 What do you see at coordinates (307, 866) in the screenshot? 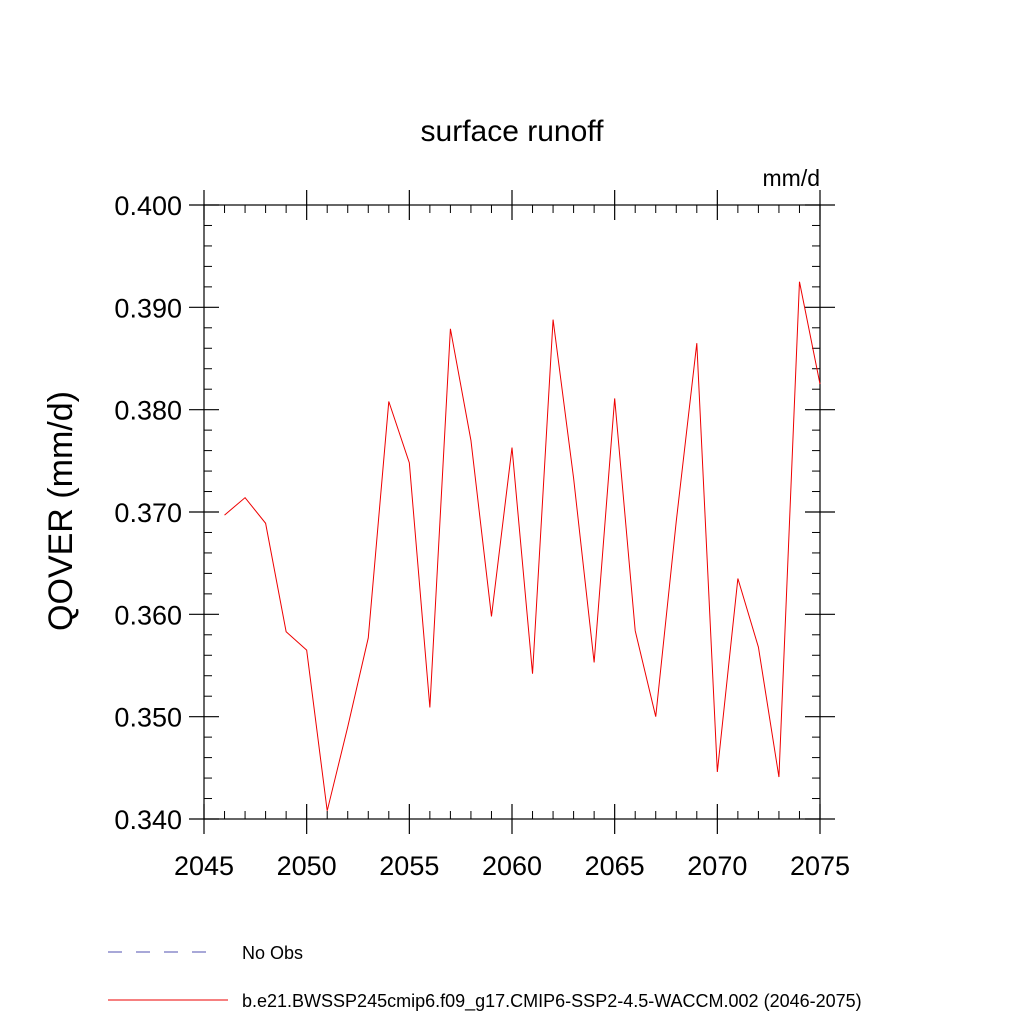
I see `x-tick-label: 2050` at bounding box center [307, 866].